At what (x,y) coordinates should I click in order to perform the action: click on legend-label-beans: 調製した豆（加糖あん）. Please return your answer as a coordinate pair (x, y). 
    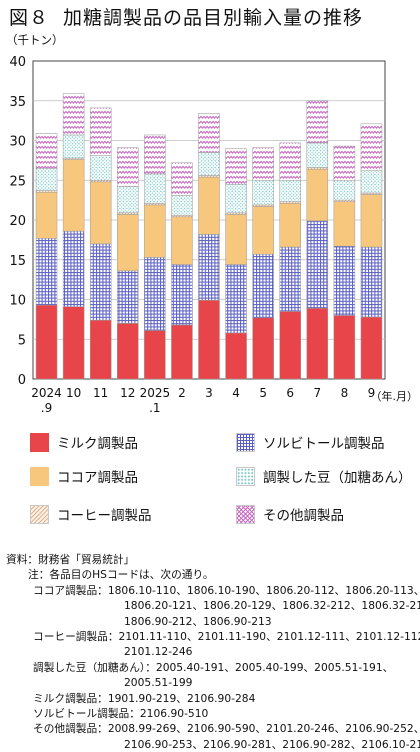
    Looking at the image, I should click on (337, 478).